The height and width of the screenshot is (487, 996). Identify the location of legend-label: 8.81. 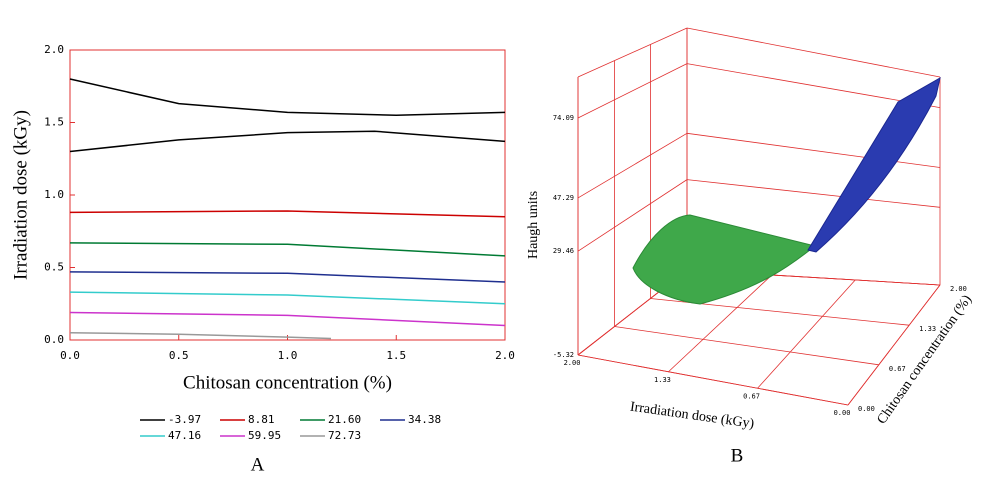
(261, 419).